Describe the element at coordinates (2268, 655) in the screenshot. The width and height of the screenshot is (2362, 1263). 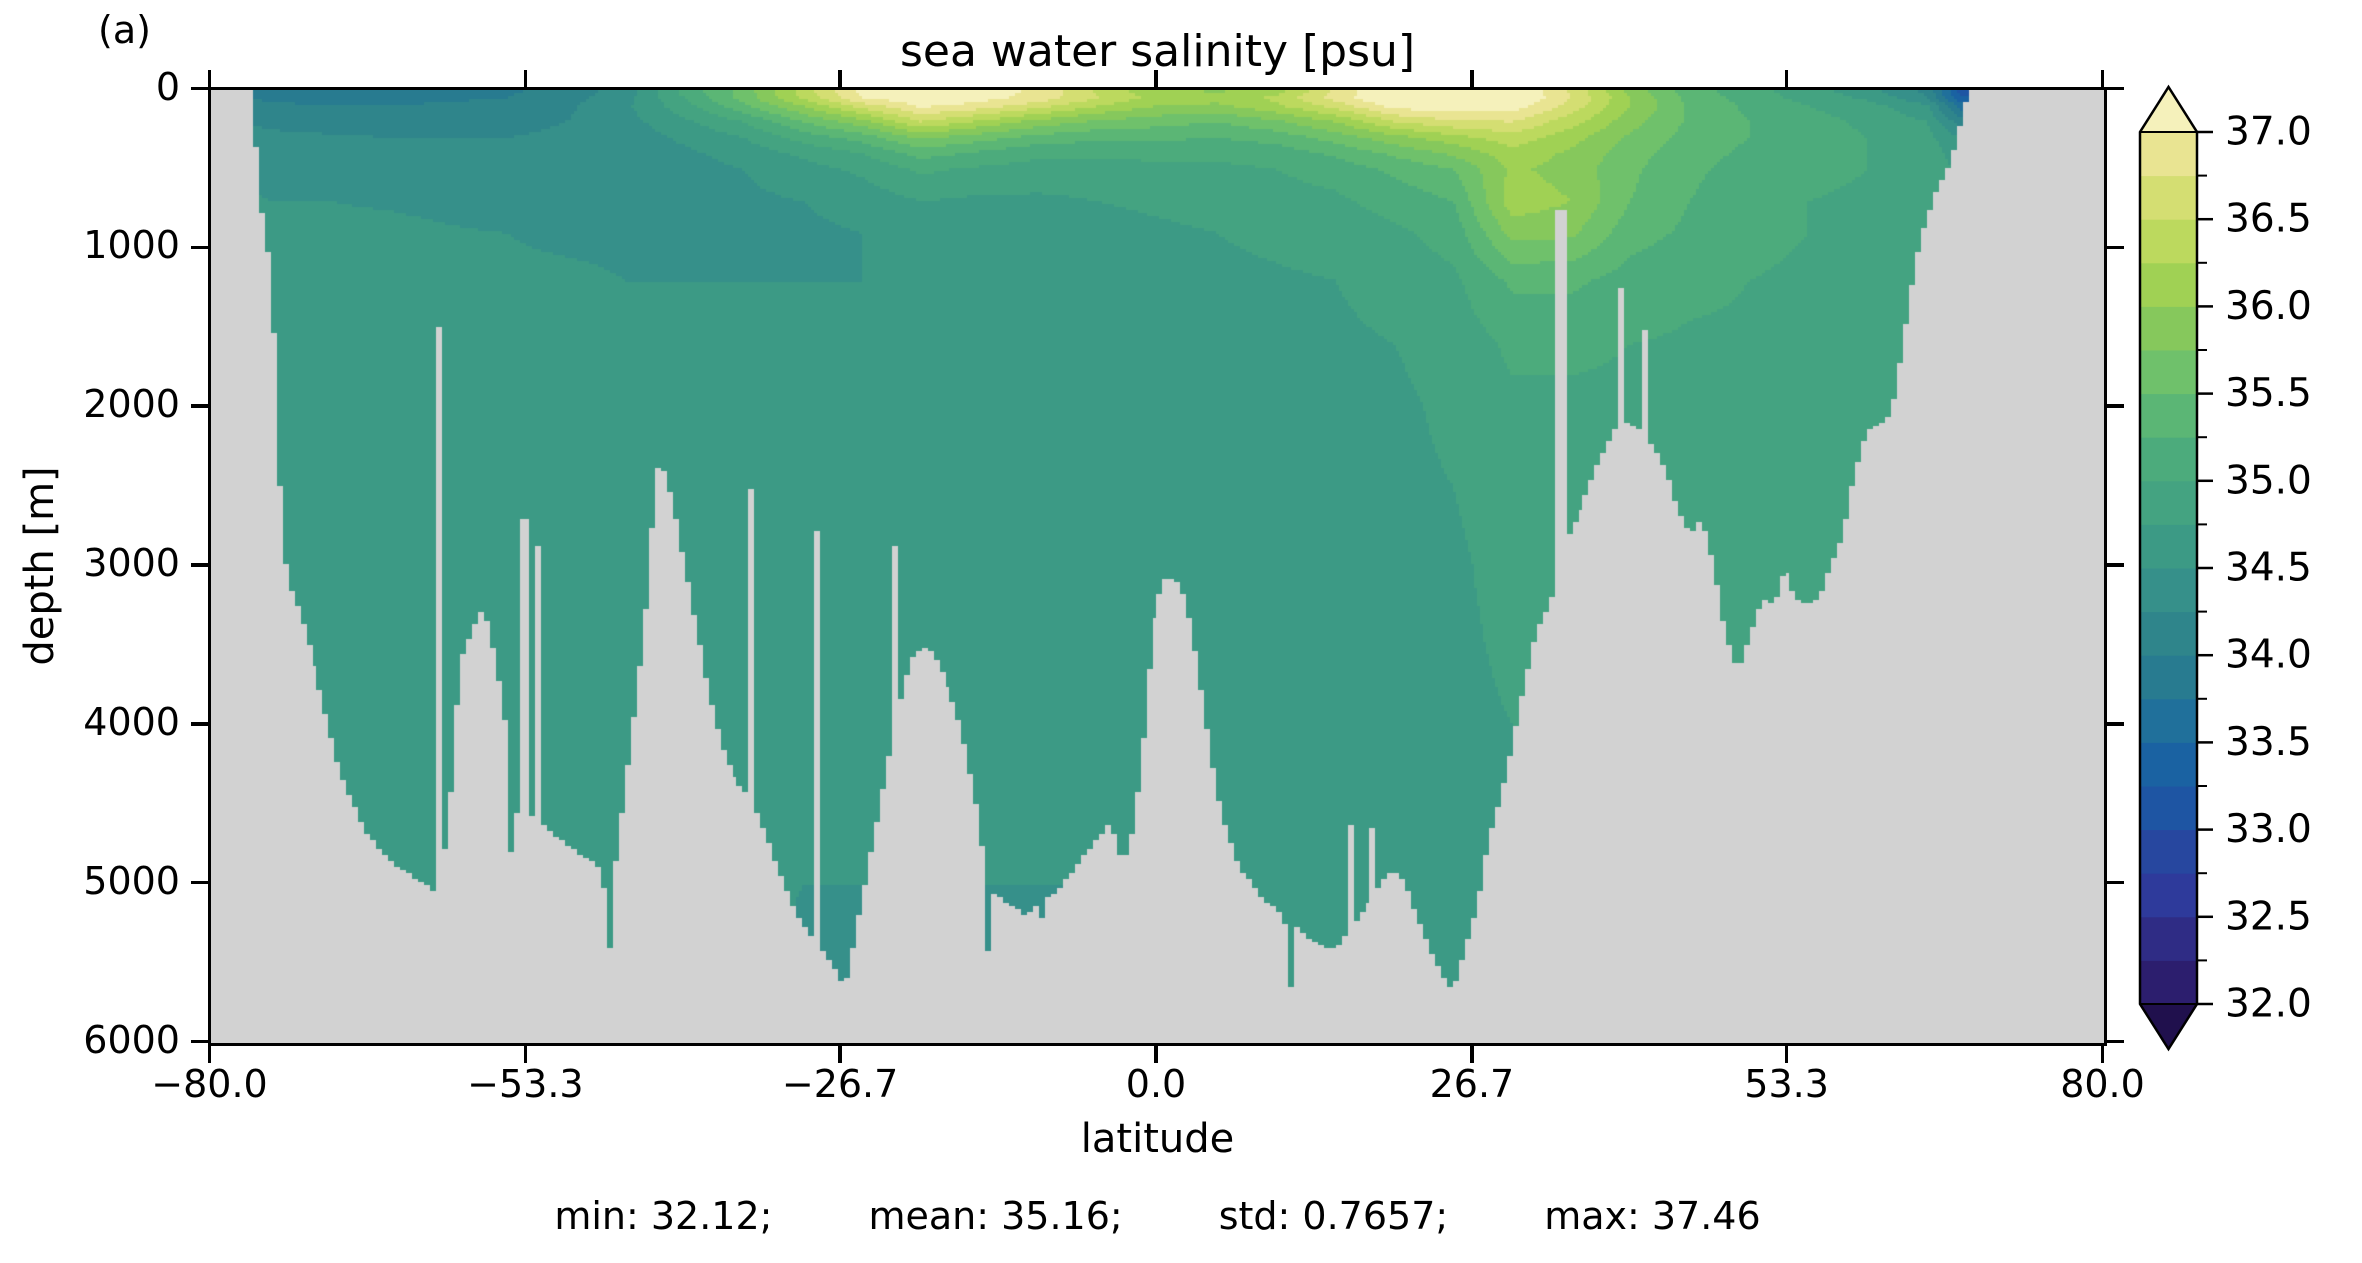
I see `svg-text: 34.0` at that location.